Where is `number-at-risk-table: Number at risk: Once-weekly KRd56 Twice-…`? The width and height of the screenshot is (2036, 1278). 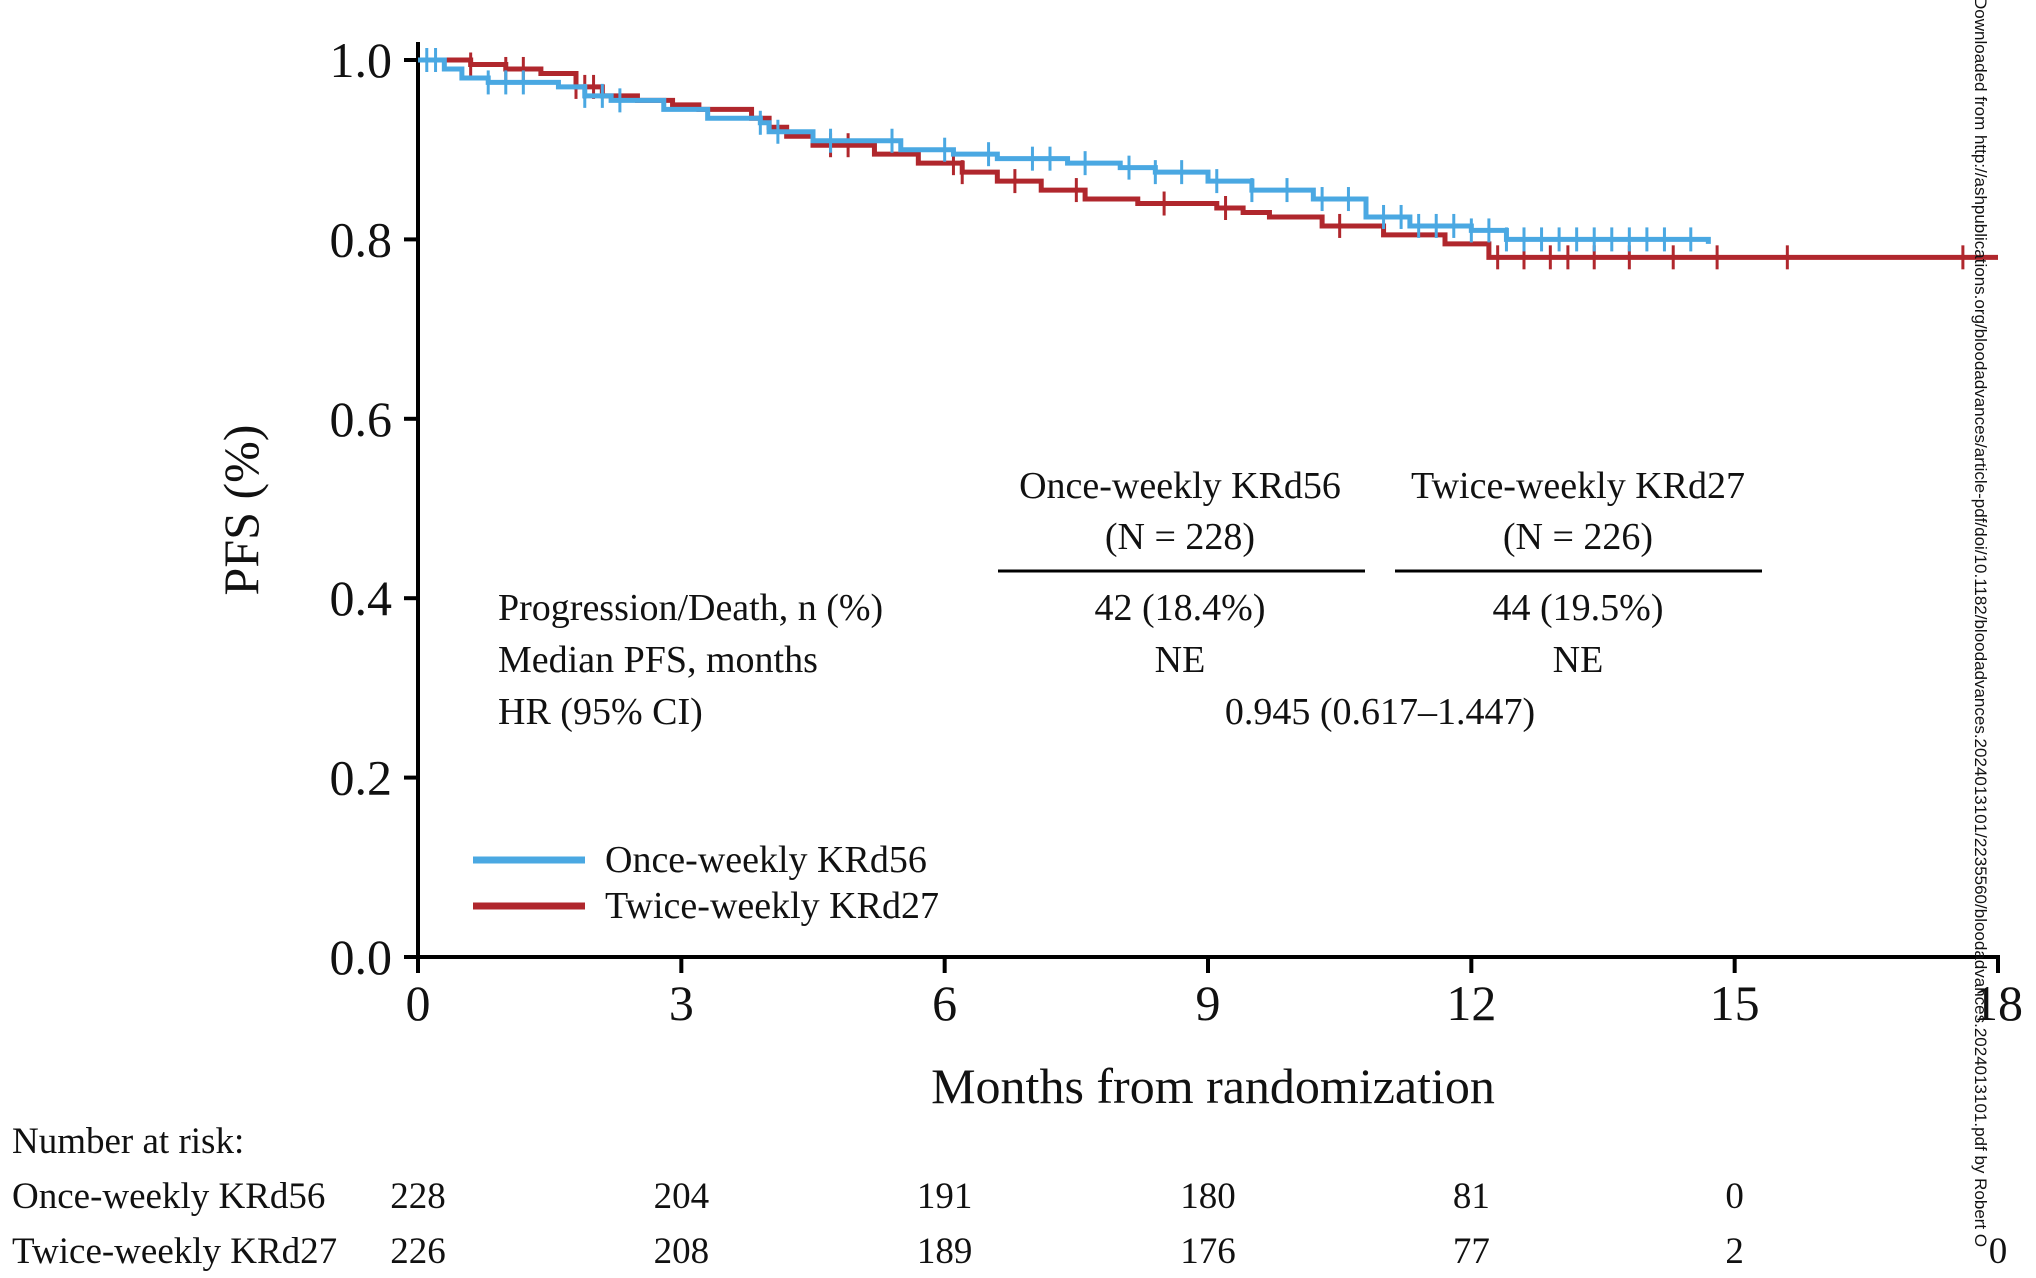 number-at-risk-table: Number at risk: Once-weekly KRd56 Twice-… is located at coordinates (1009, 1196).